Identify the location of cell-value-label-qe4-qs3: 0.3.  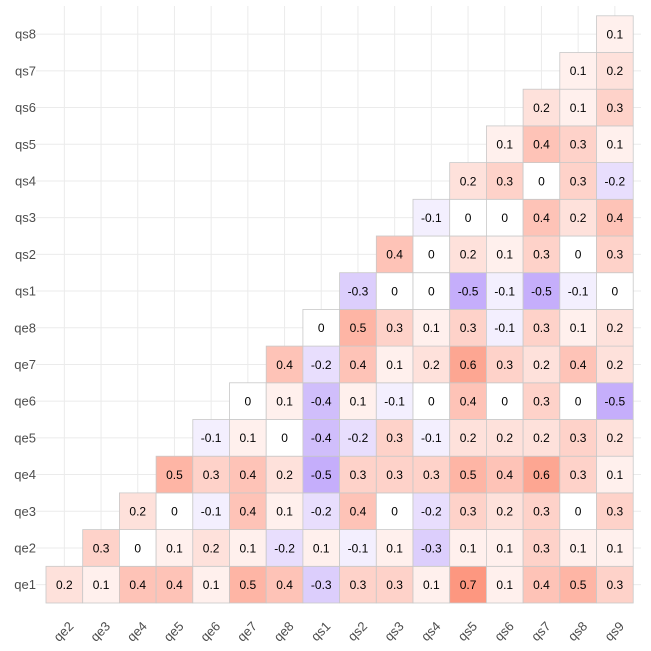
(394, 475).